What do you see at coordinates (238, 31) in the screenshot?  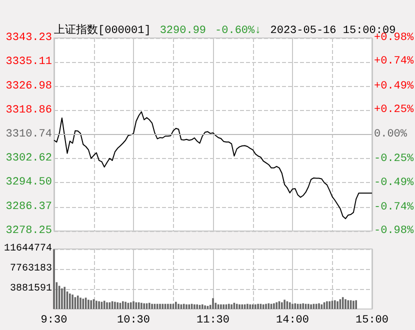 I see `text: -0.60%↓` at bounding box center [238, 31].